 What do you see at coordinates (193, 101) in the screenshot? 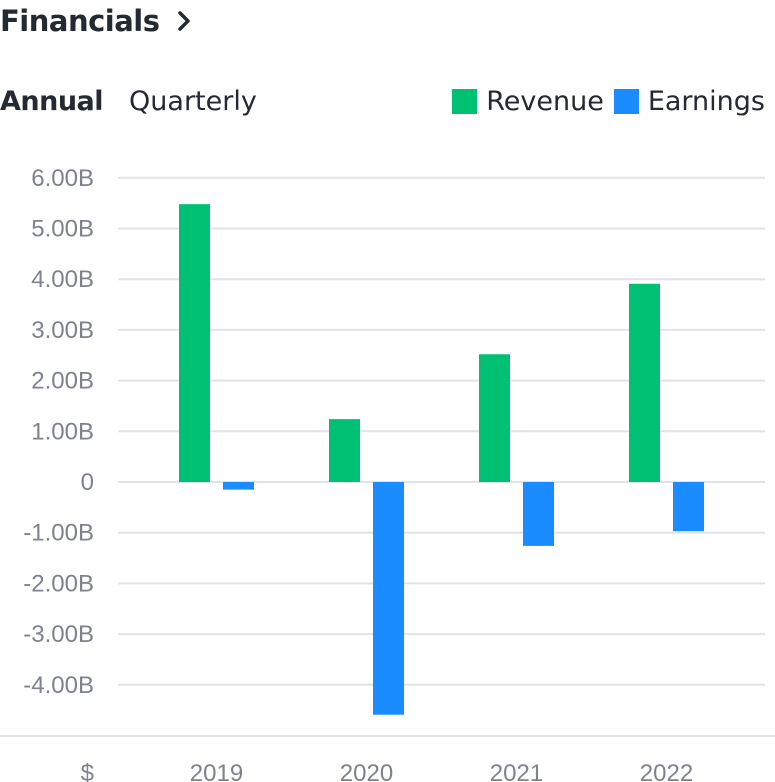
I see `tab-quarterly: Quarterly` at bounding box center [193, 101].